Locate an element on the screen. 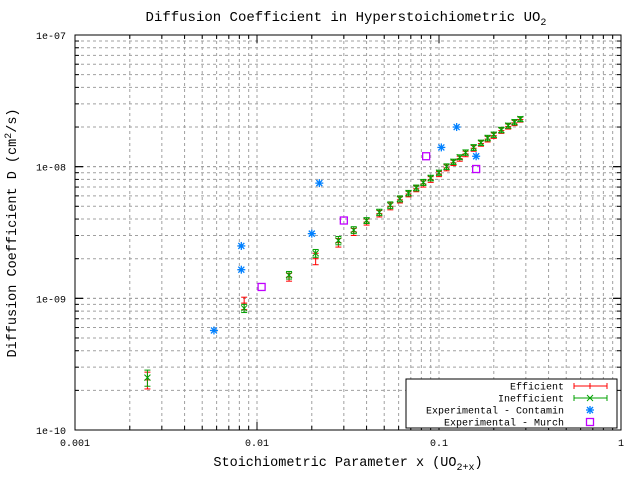 This screenshot has width=640, height=480. y-axis-label: Diffusion Coefficient D (cm2/s) is located at coordinates (12, 232).